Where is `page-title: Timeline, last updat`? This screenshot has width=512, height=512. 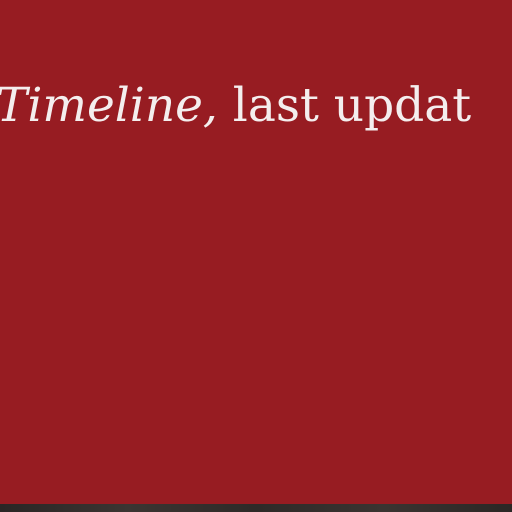 page-title: Timeline, last updat is located at coordinates (235, 105).